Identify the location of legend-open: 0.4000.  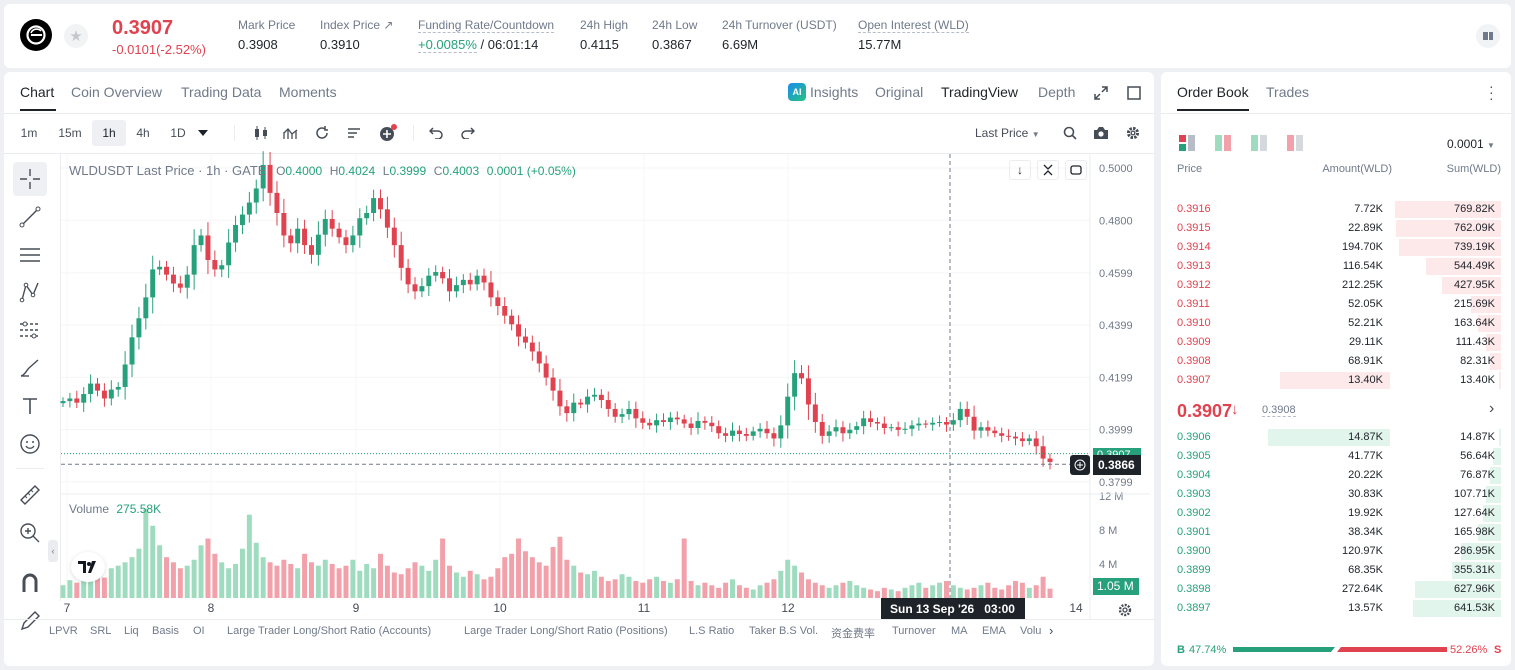
(304, 171).